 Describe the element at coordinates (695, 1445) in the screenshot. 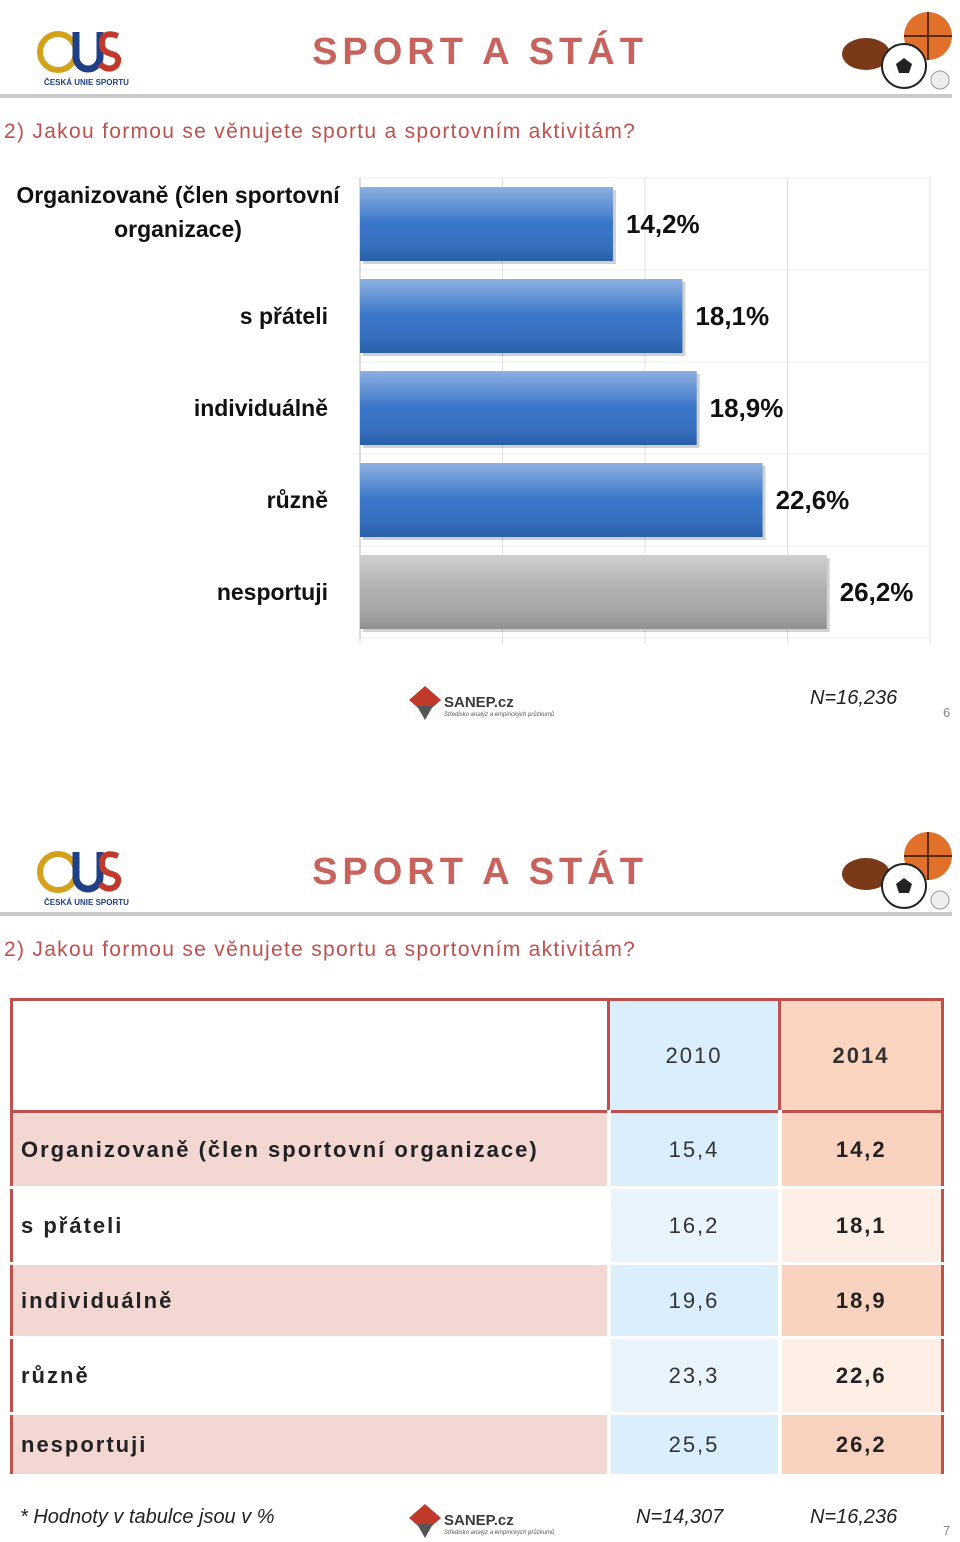

I see `cell-2010: 25,5` at that location.